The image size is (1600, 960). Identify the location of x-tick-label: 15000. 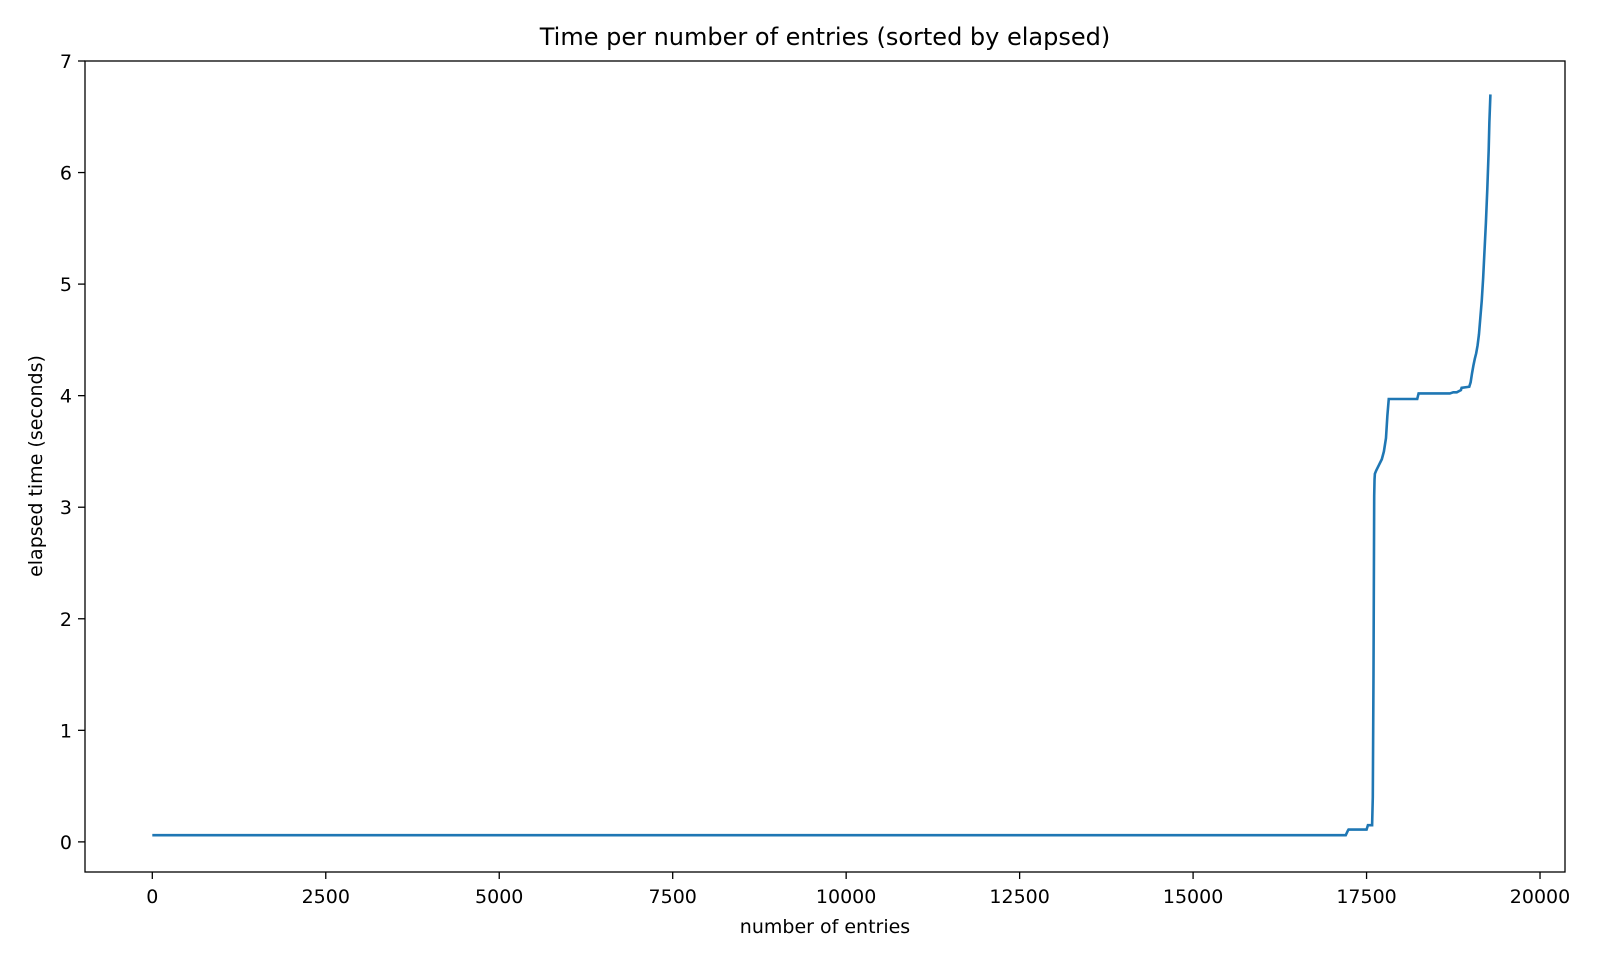
(1193, 897).